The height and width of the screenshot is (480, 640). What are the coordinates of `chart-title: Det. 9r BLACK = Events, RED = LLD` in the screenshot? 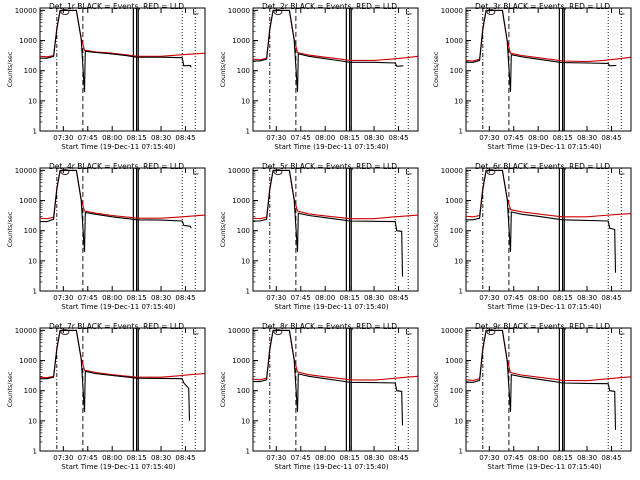 It's located at (542, 326).